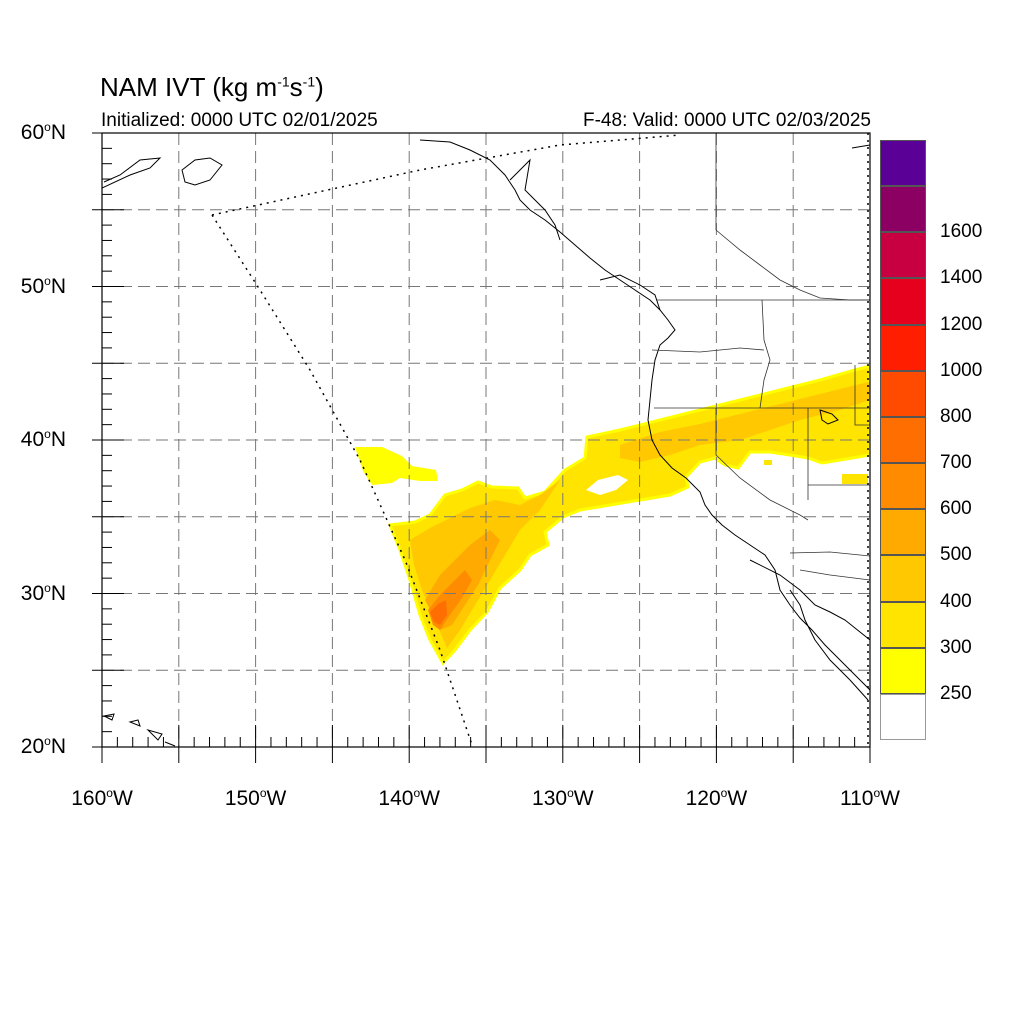 Image resolution: width=1024 pixels, height=1024 pixels. What do you see at coordinates (563, 798) in the screenshot?
I see `longitude-label: 130oW` at bounding box center [563, 798].